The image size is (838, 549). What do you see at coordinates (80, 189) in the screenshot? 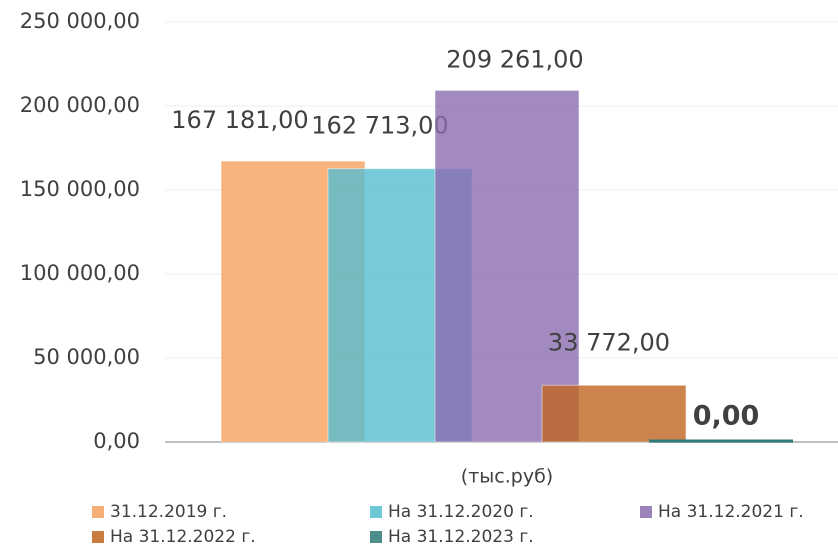
I see `y-tick-label: 150 000,00` at bounding box center [80, 189].